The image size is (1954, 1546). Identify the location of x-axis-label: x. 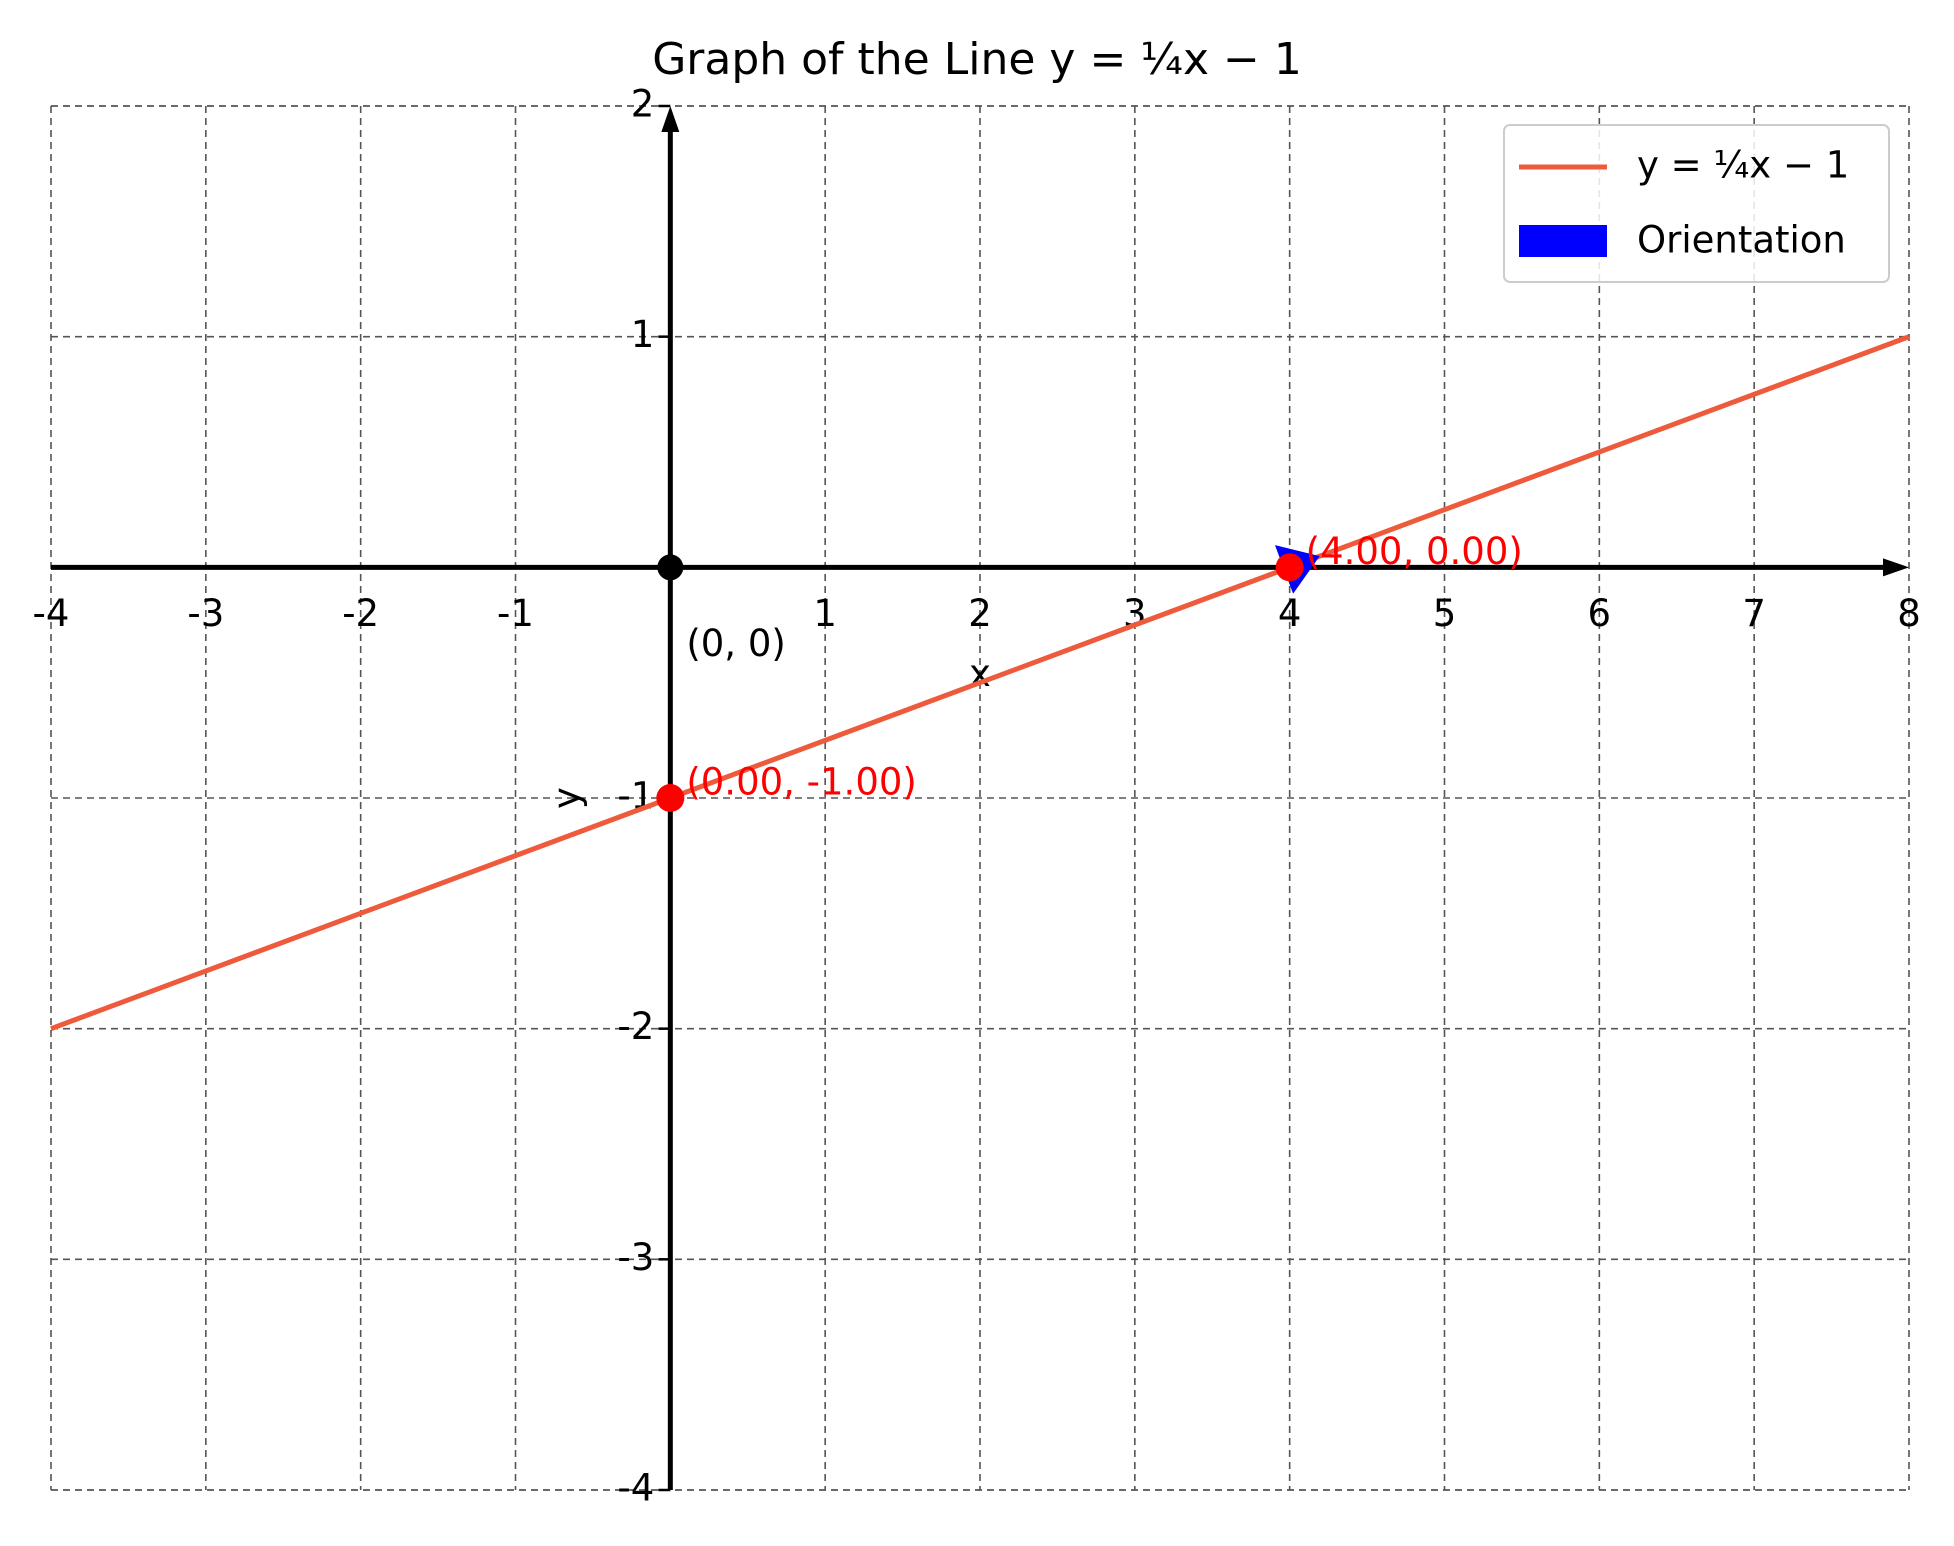
(980, 673).